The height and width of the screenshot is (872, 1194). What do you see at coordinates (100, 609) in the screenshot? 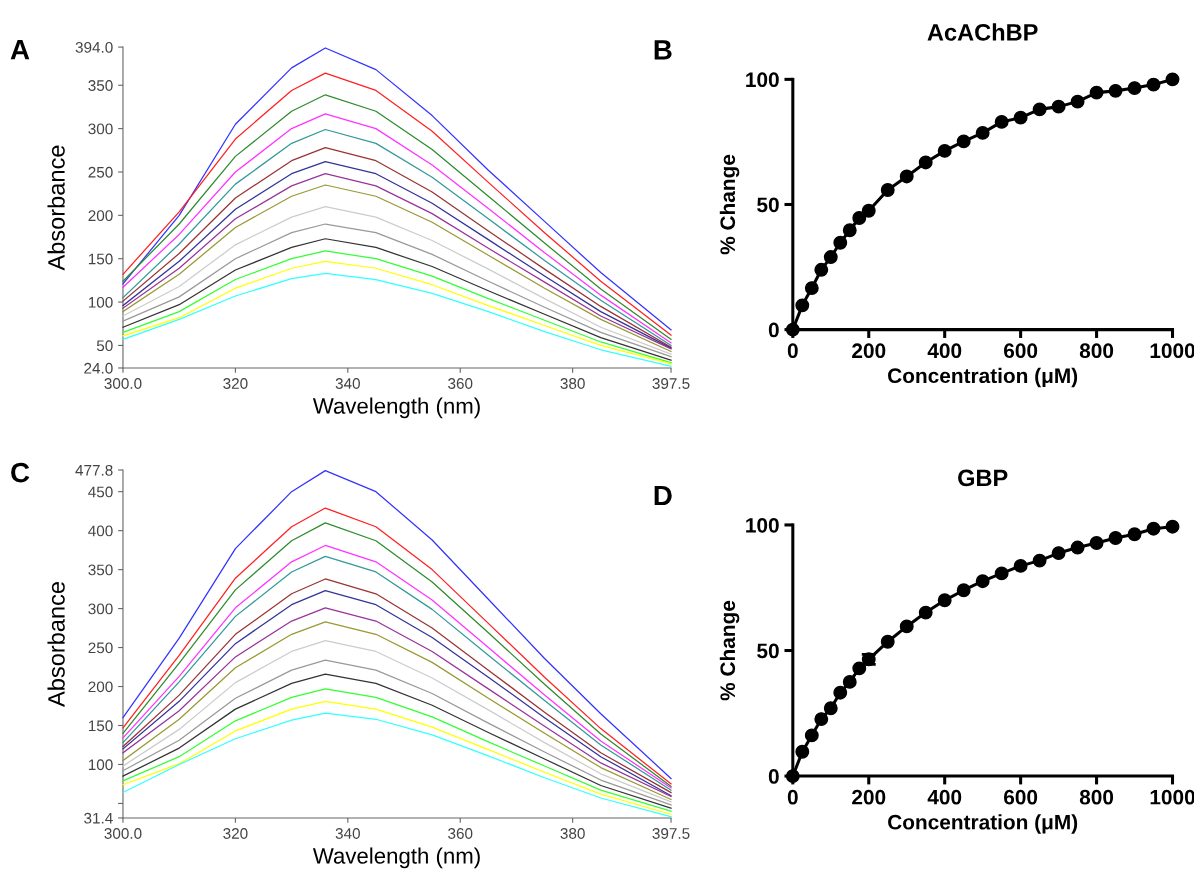
I see `y-tick-label: 300` at bounding box center [100, 609].